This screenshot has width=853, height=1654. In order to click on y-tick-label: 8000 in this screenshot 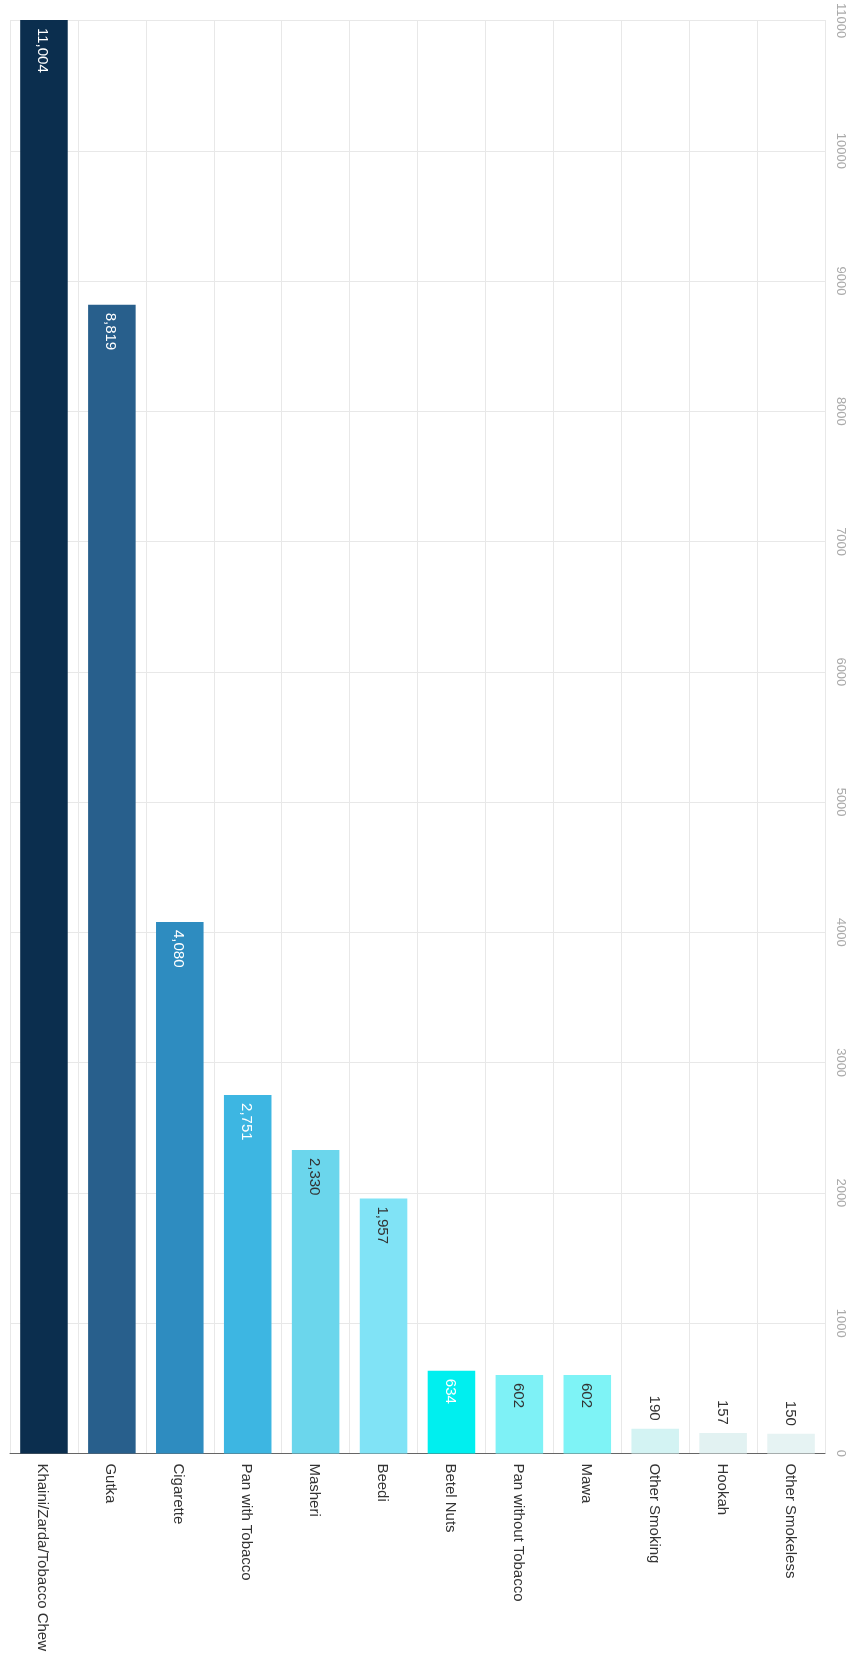, I will do `click(841, 411)`.